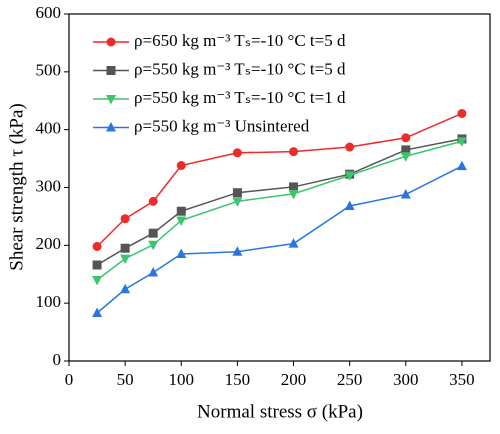 The image size is (500, 434). What do you see at coordinates (49, 12) in the screenshot?
I see `y-tick-label: 600` at bounding box center [49, 12].